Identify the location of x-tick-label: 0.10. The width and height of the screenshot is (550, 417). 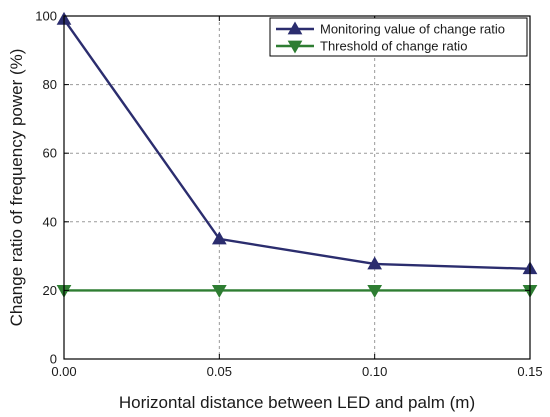
(374, 371).